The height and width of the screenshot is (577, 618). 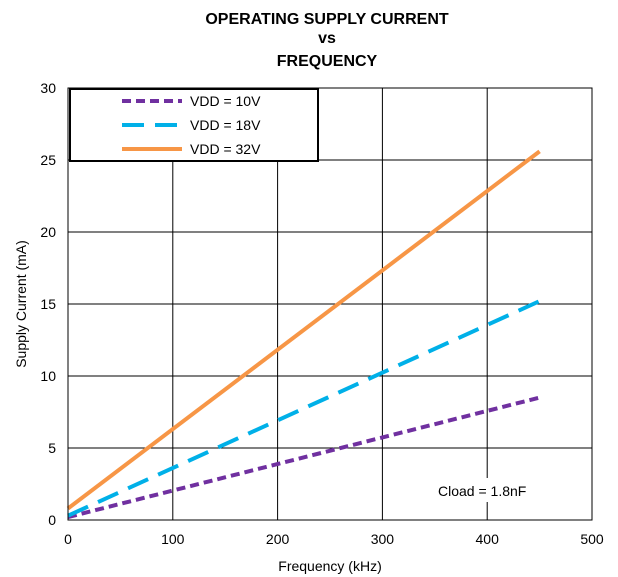 I want to click on chart-title-line-3: FREQUENCY, so click(x=327, y=61).